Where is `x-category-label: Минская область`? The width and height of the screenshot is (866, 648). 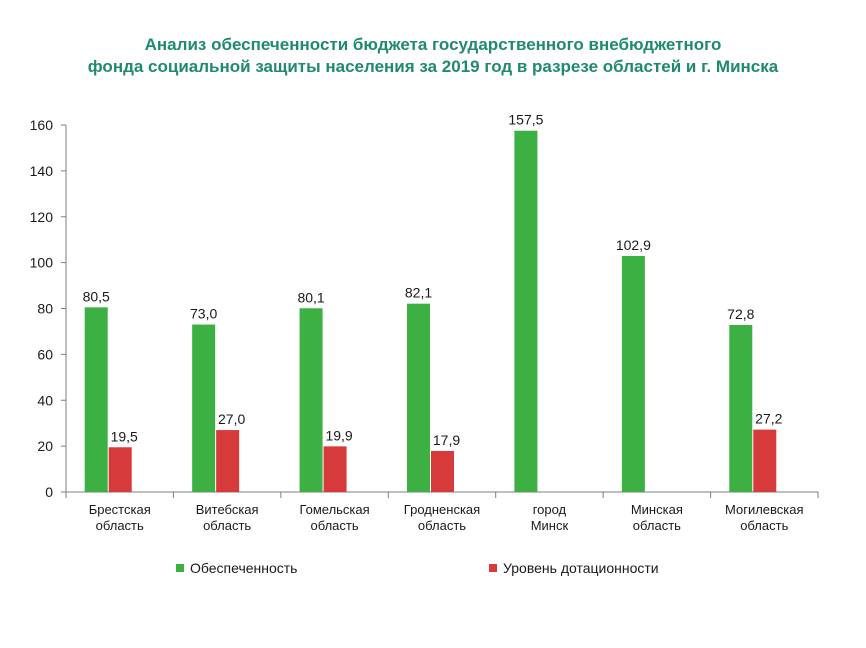
x-category-label: Минская область is located at coordinates (657, 517).